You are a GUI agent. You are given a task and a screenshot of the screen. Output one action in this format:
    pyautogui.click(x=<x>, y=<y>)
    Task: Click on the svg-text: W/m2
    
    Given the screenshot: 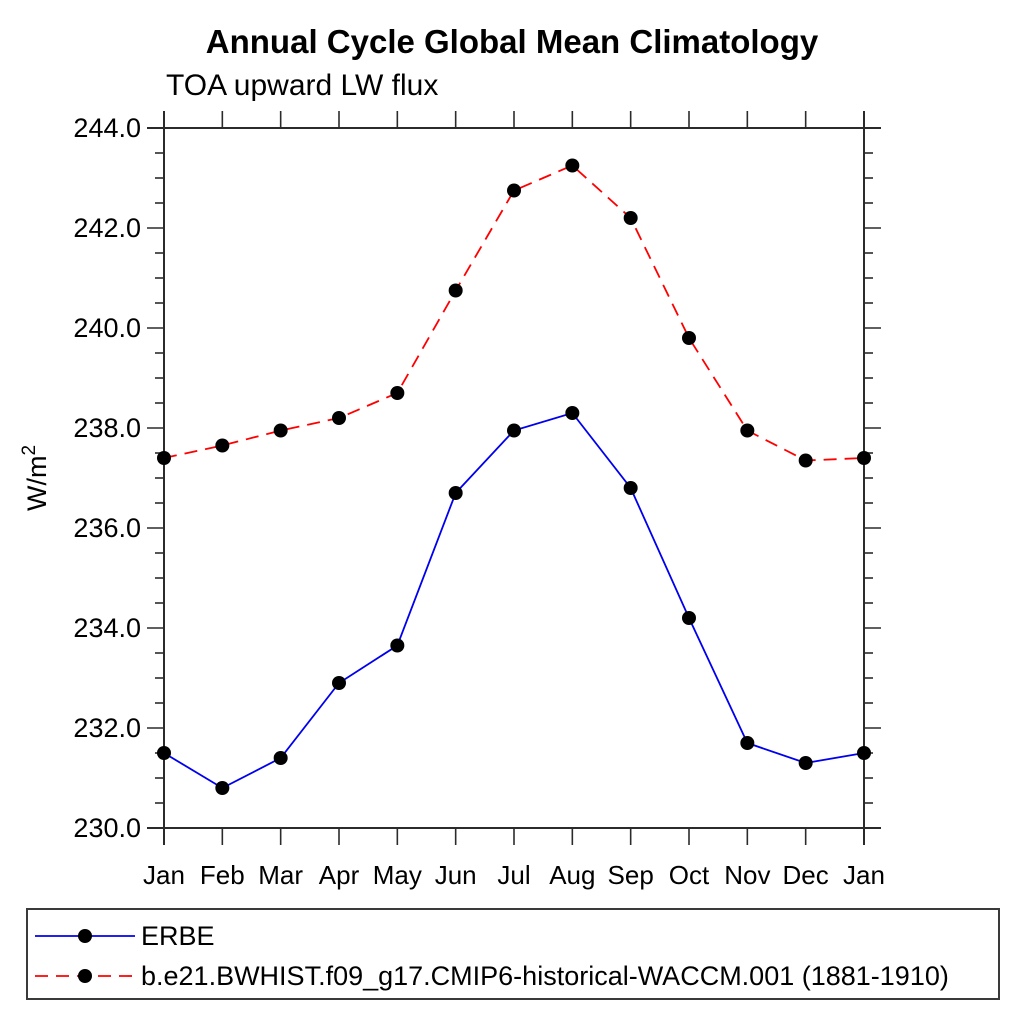 What is the action you would take?
    pyautogui.click(x=35, y=478)
    